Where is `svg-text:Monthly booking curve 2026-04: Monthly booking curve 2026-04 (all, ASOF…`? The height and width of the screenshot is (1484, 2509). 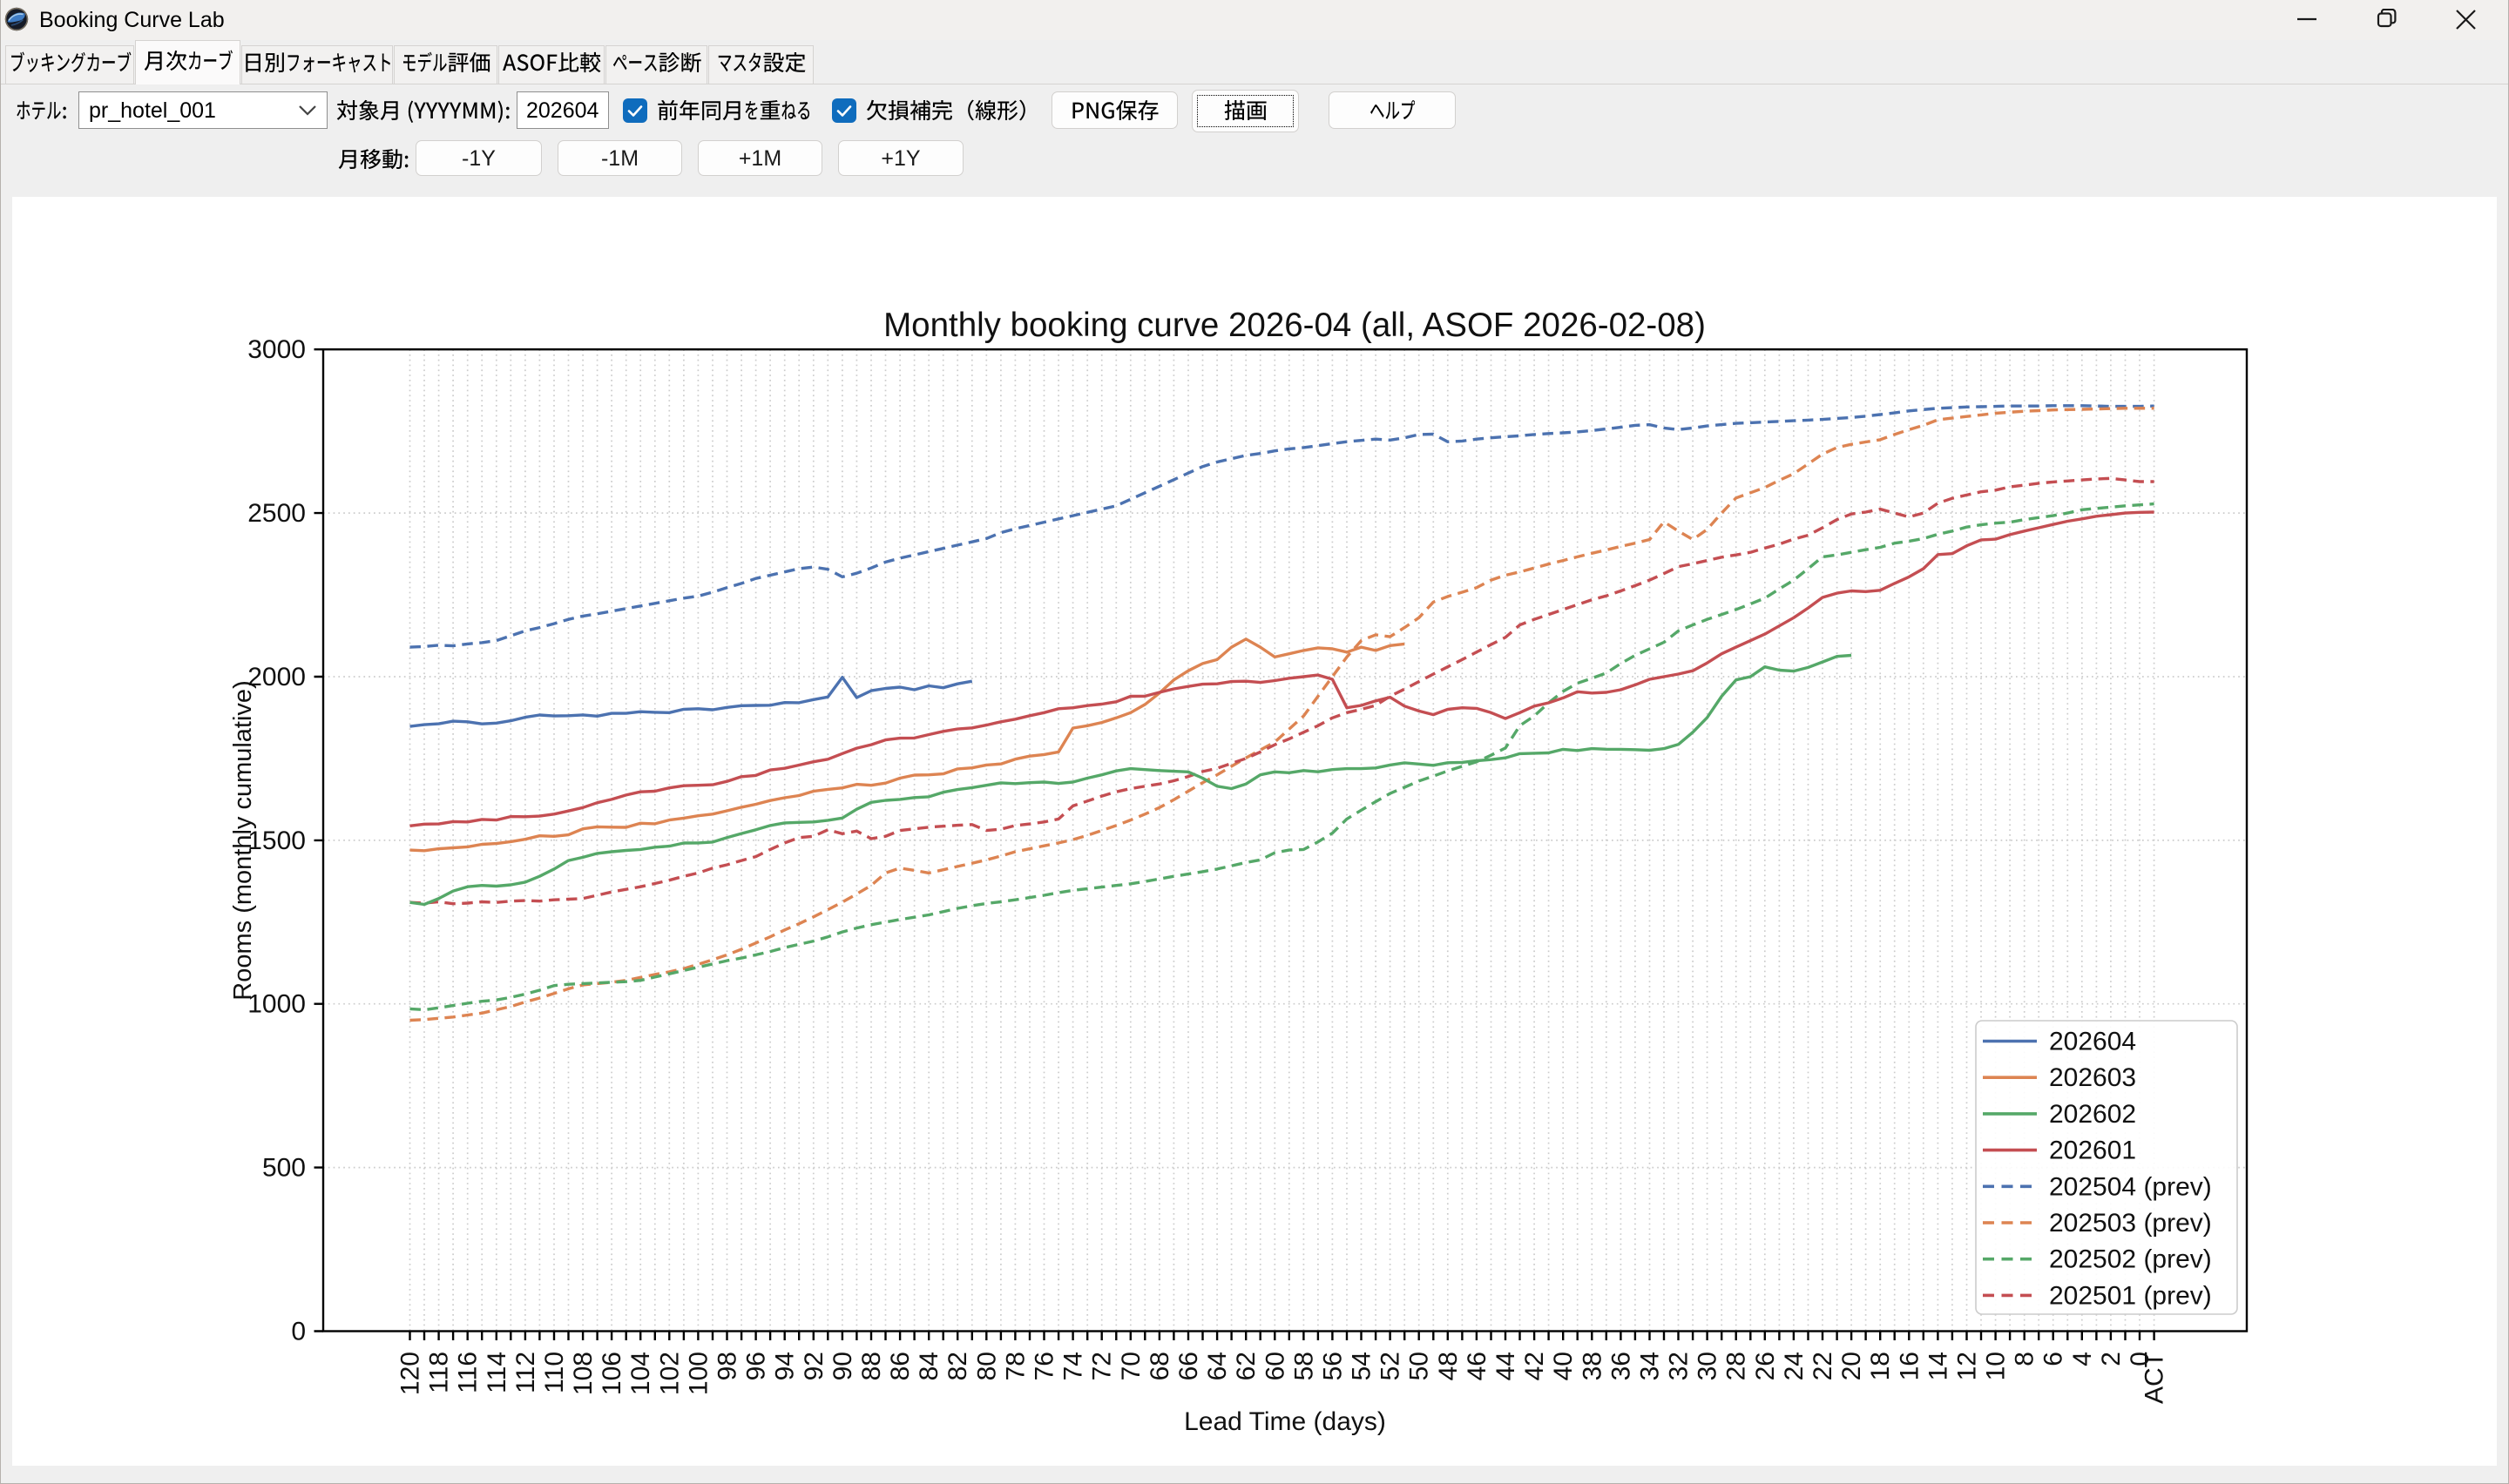
svg-text:Monthly booking curve 2026-04: Monthly booking curve 2026-04 (all, ASOF… is located at coordinates (1294, 326).